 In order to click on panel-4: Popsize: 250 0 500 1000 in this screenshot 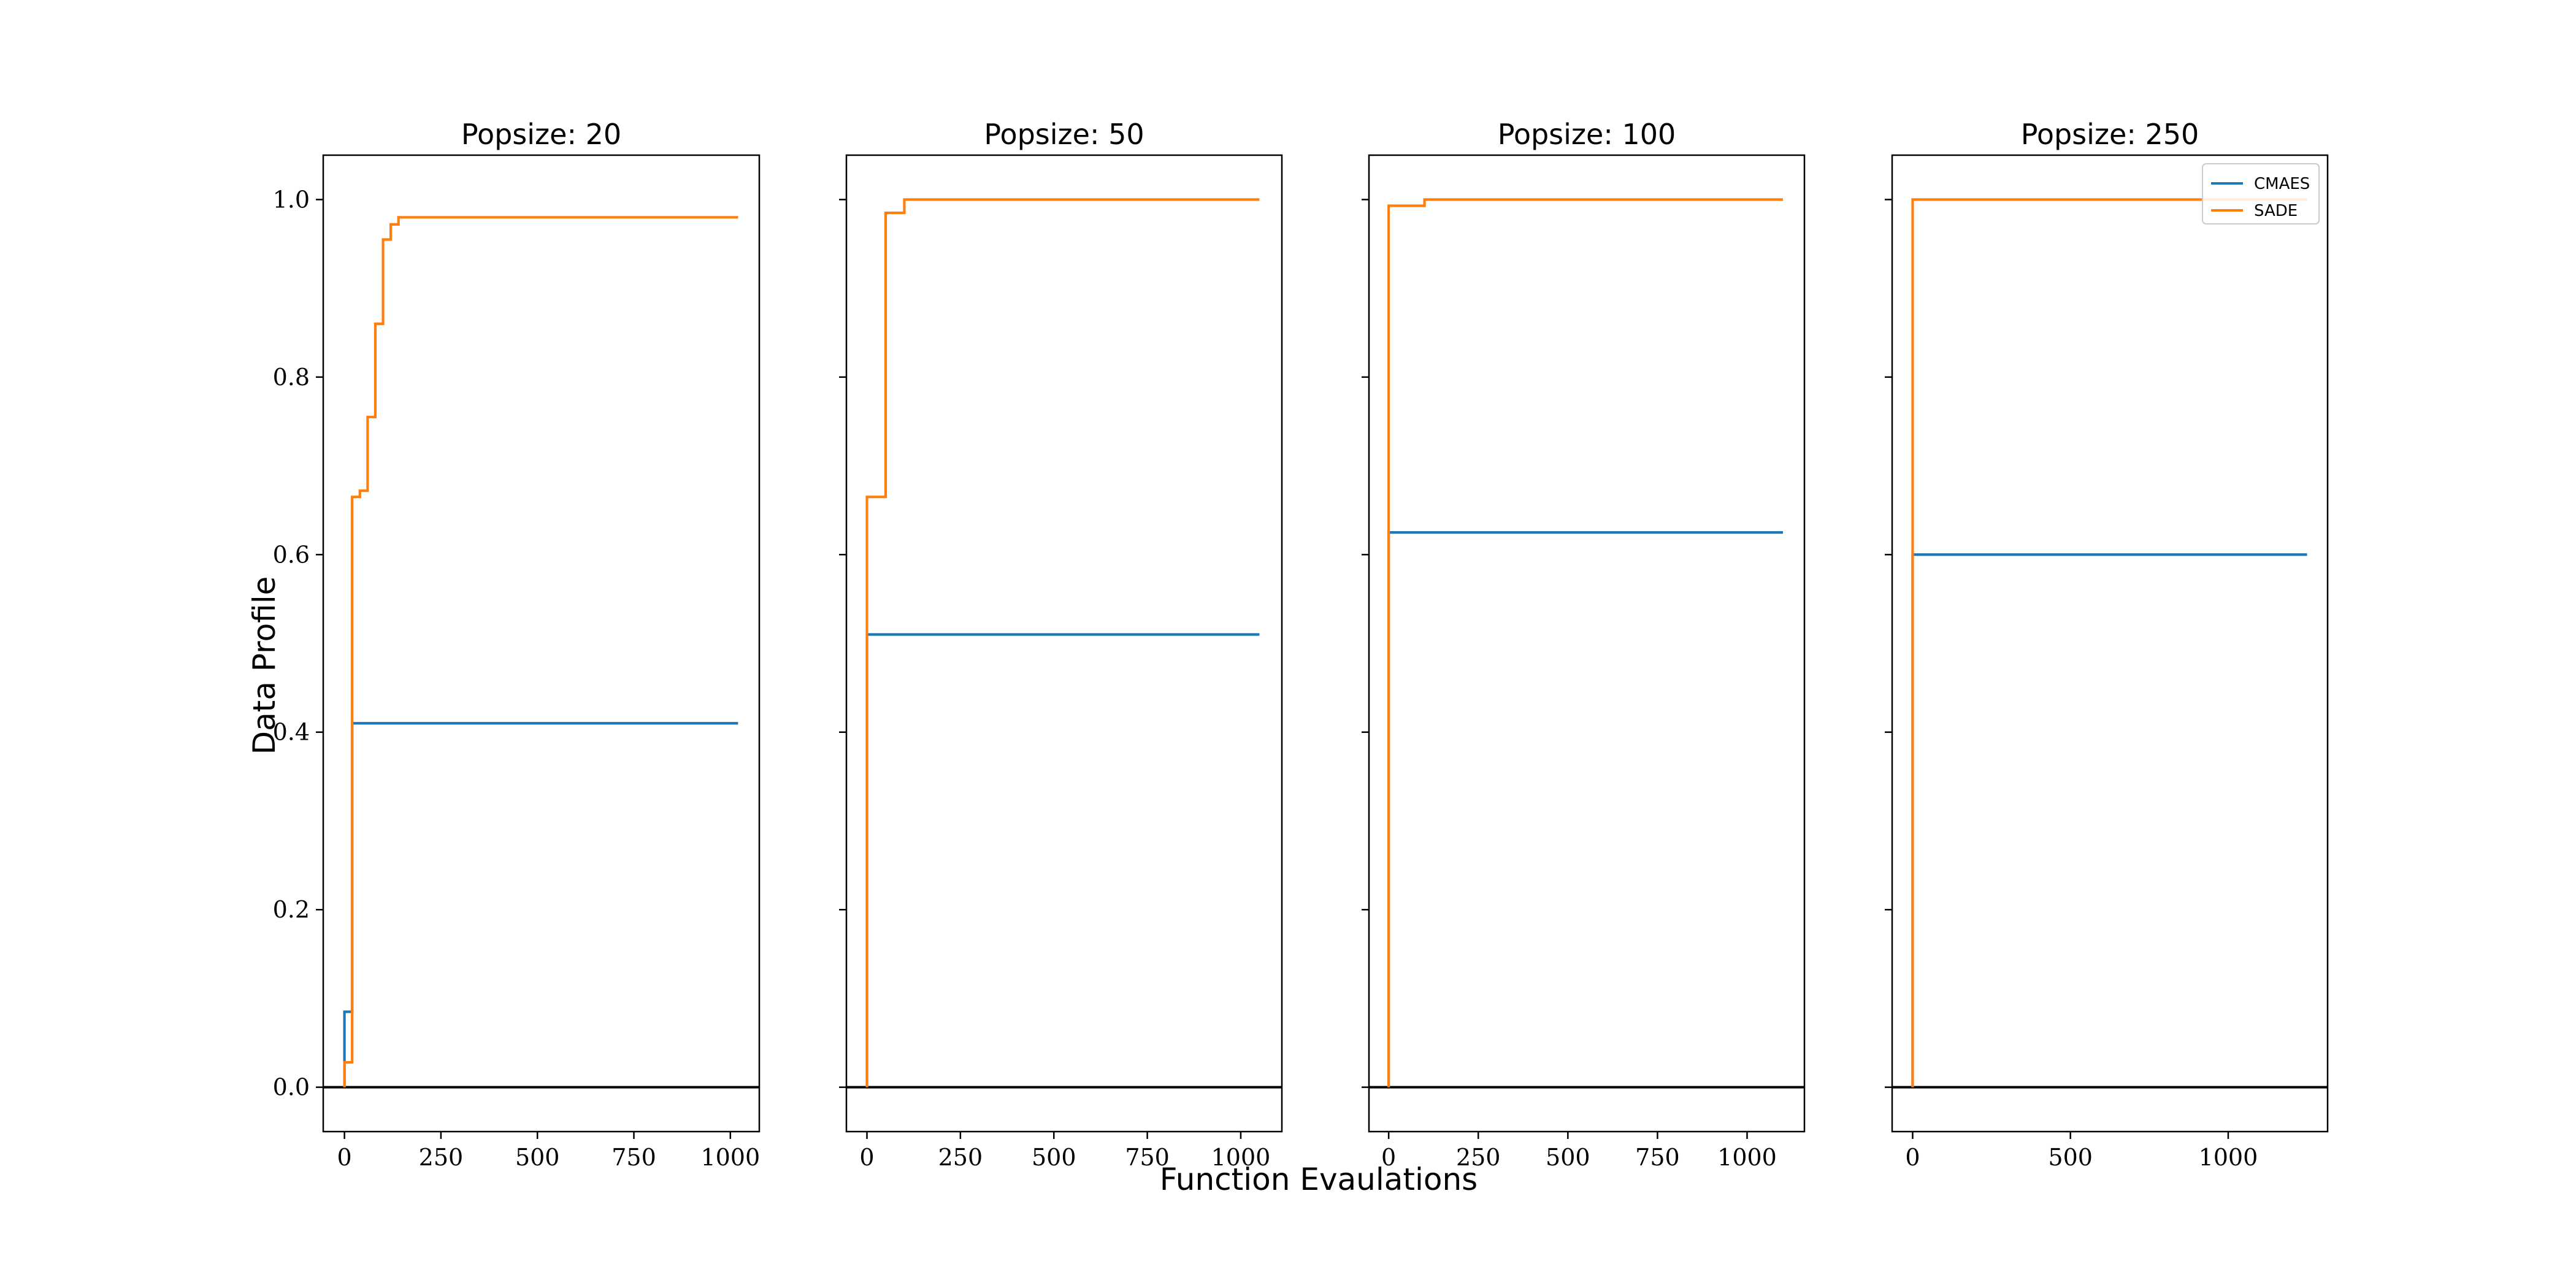, I will do `click(2107, 644)`.